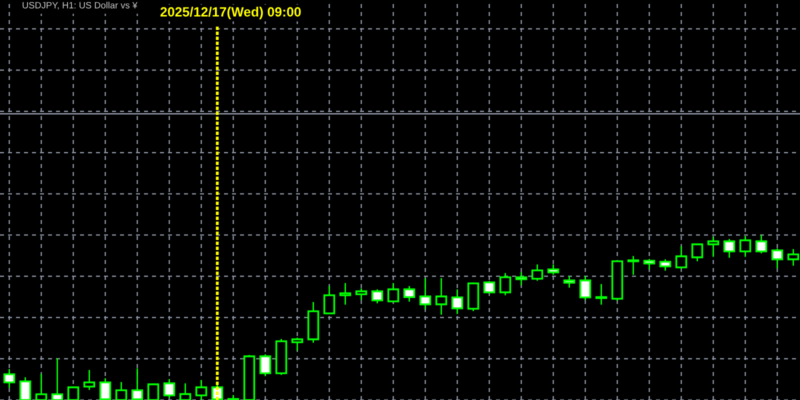 The height and width of the screenshot is (400, 800). What do you see at coordinates (230, 13) in the screenshot?
I see `text: 2025/12/17(Wed) 09:00` at bounding box center [230, 13].